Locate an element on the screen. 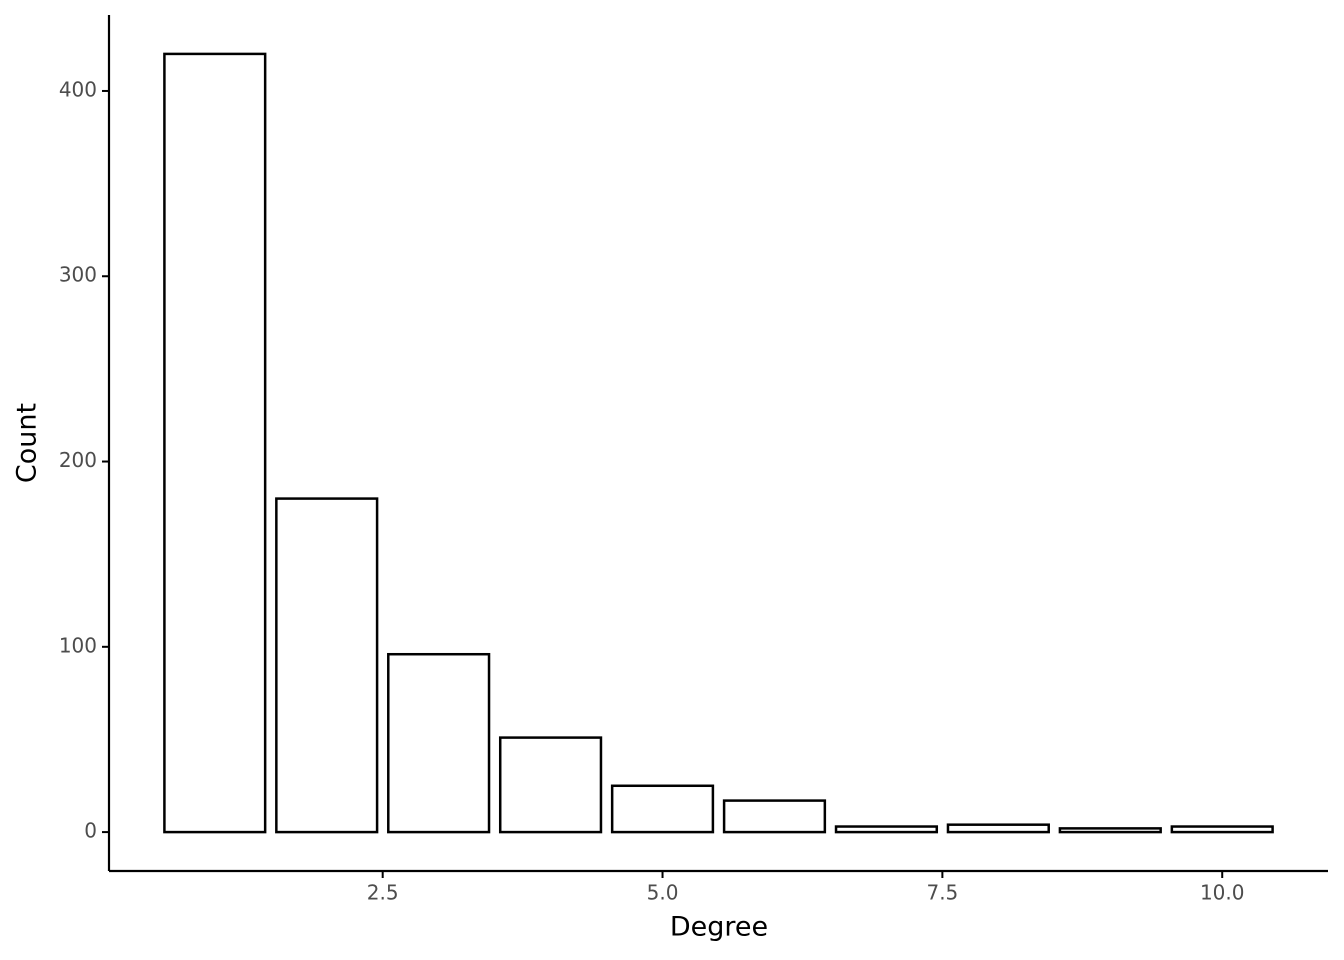 The height and width of the screenshot is (960, 1344). y-tick-label: 300 is located at coordinates (78, 275).